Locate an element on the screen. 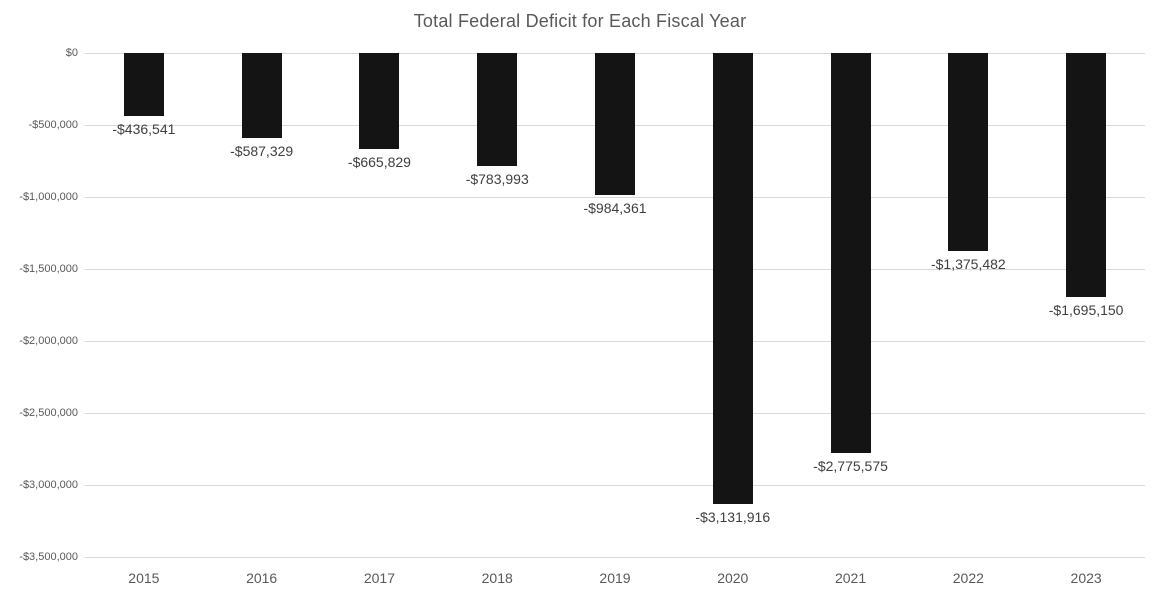 This screenshot has width=1160, height=603. bar-value-label: -$2,775,575 is located at coordinates (850, 465).